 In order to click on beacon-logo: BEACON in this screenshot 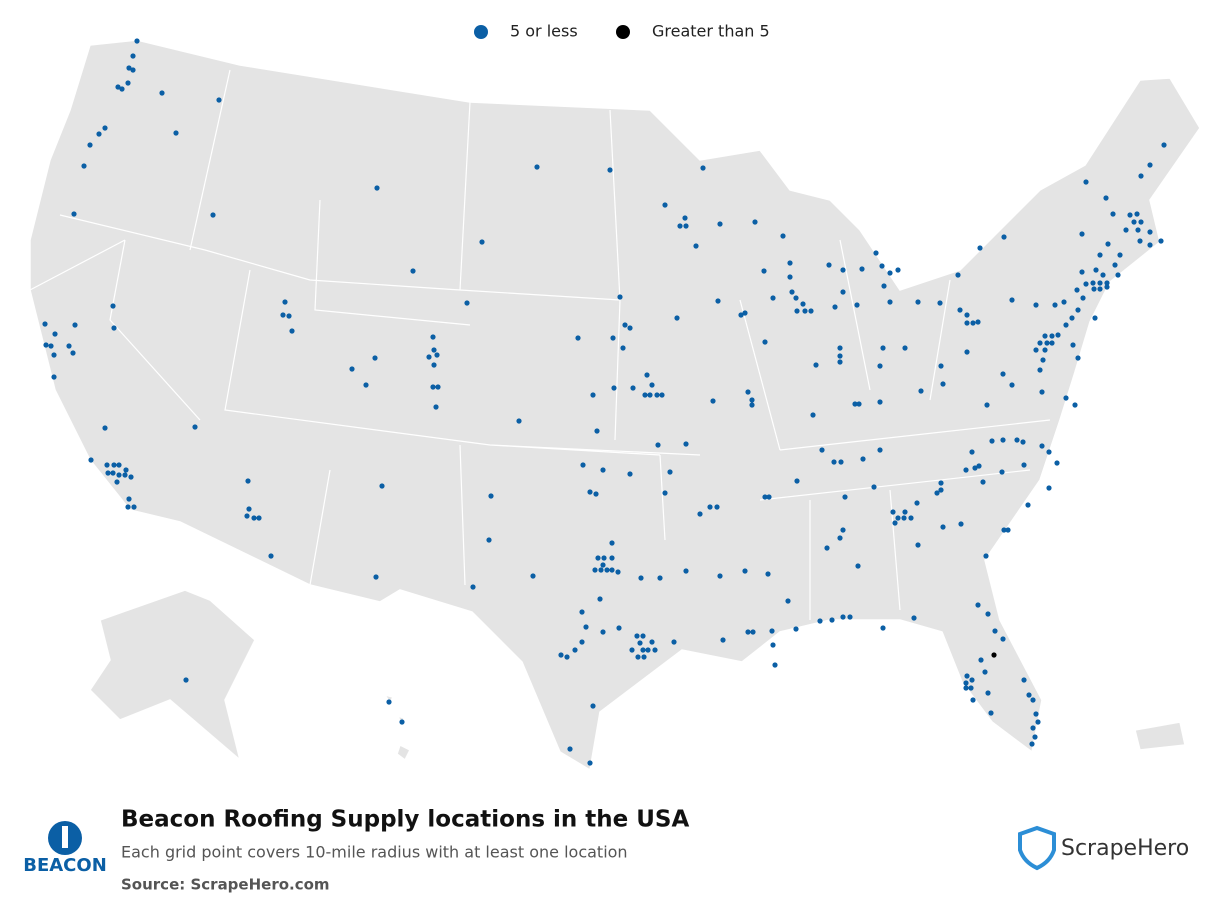, I will do `click(65, 848)`.